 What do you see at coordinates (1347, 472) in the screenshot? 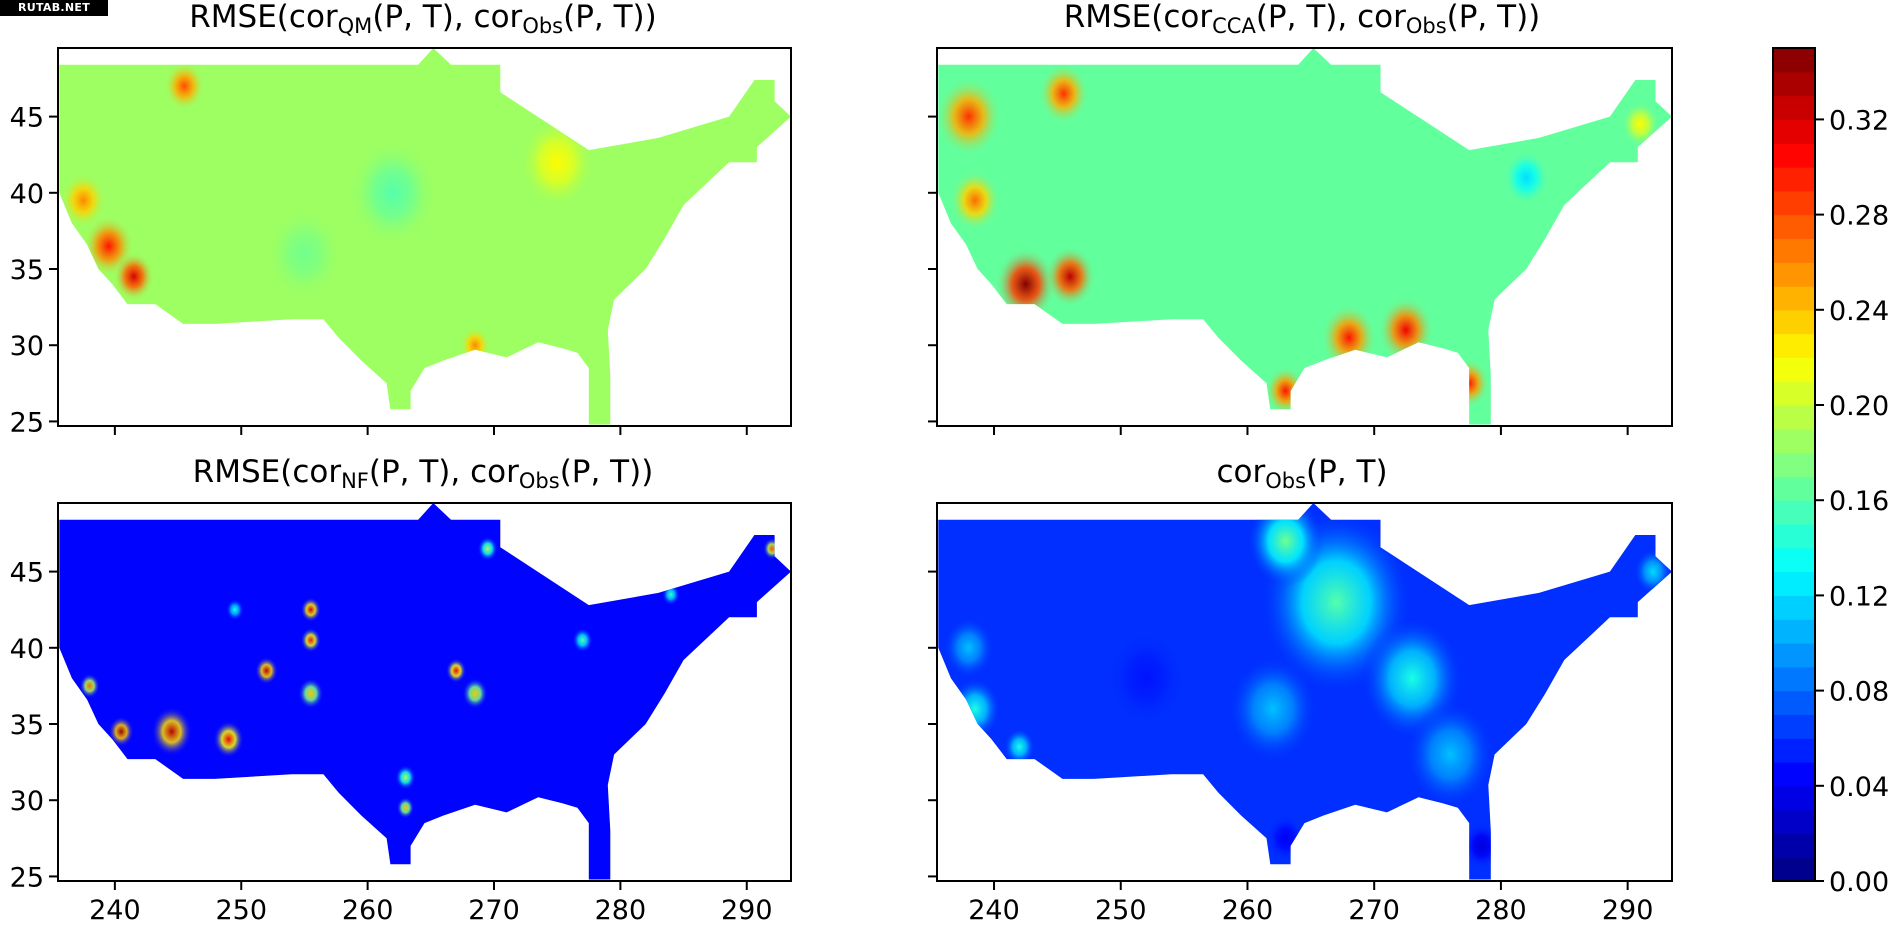
I see `title-text: (P, T)` at bounding box center [1347, 472].